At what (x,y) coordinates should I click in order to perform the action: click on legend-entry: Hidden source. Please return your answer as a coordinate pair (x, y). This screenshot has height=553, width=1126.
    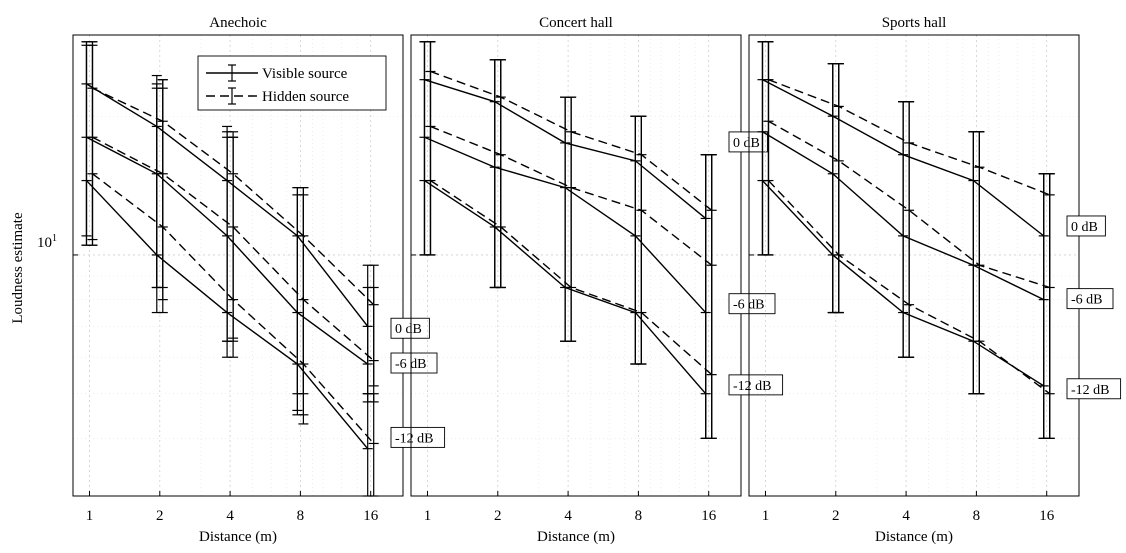
    Looking at the image, I should click on (277, 96).